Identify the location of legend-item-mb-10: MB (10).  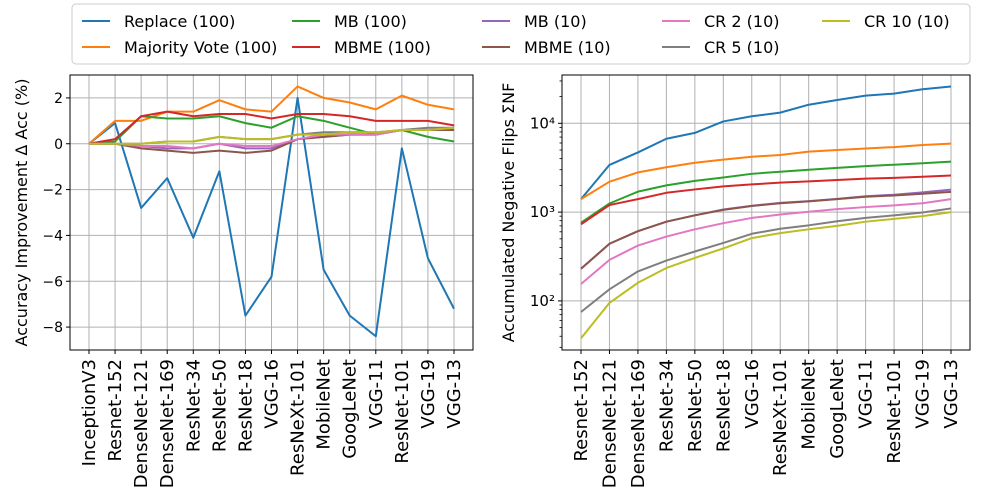
(534, 21).